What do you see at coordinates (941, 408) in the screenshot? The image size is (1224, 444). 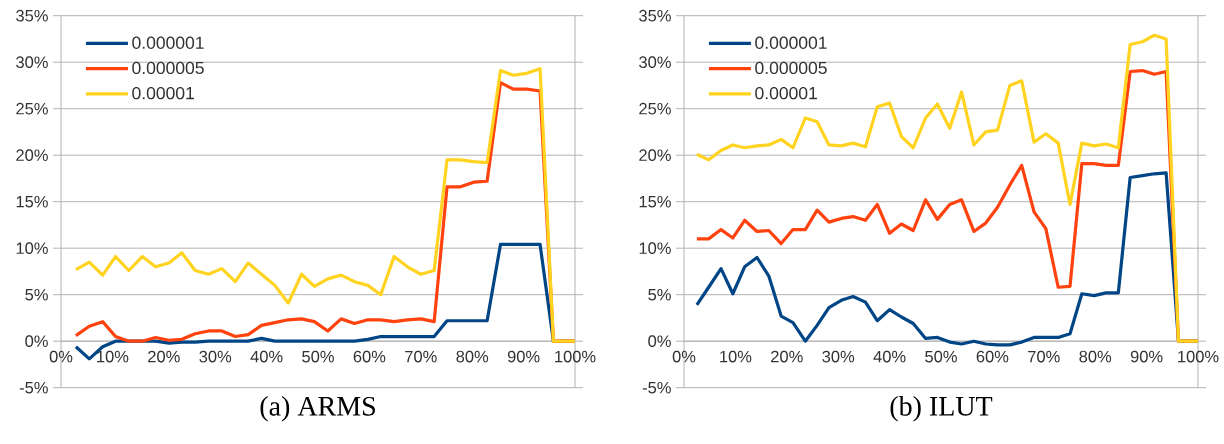 I see `text: (b) ILUT` at bounding box center [941, 408].